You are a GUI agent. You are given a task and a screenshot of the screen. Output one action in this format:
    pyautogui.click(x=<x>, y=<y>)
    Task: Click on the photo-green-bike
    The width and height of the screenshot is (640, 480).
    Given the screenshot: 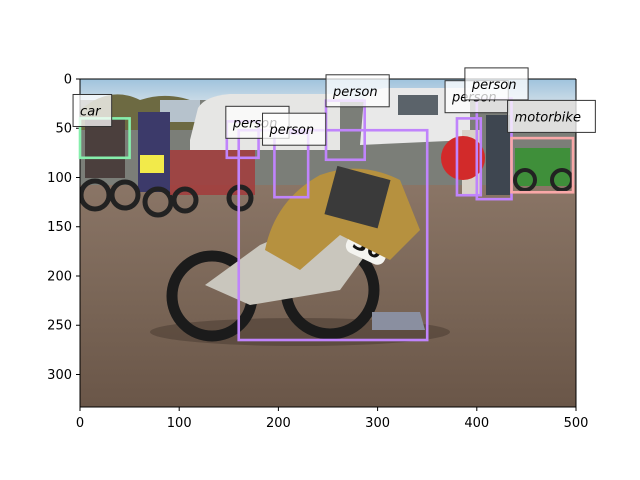 What is the action you would take?
    pyautogui.click(x=542, y=167)
    